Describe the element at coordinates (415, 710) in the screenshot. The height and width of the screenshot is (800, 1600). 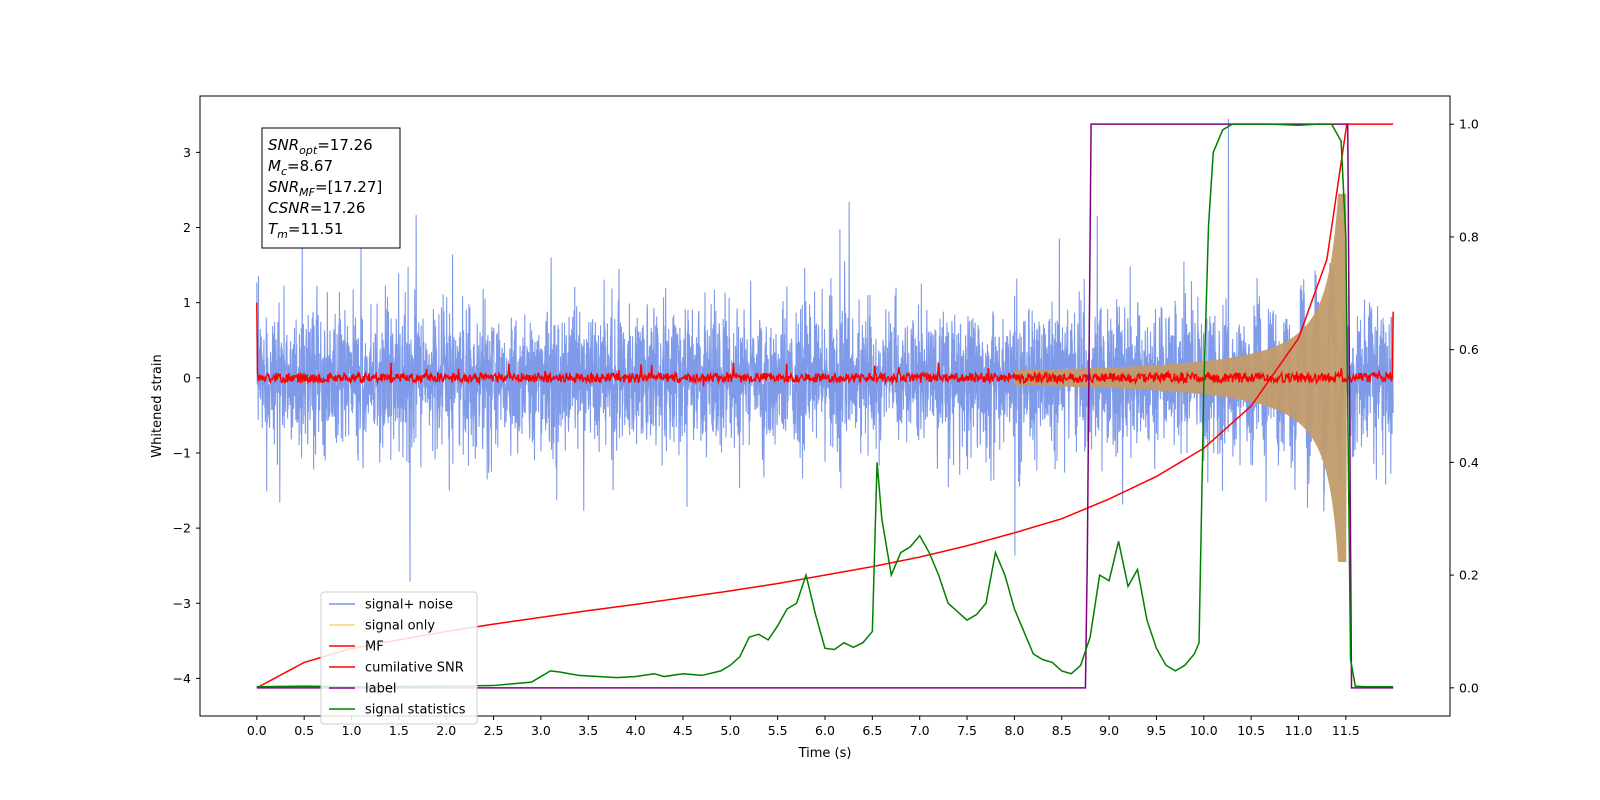
I see `legend-entry: signal statistics` at that location.